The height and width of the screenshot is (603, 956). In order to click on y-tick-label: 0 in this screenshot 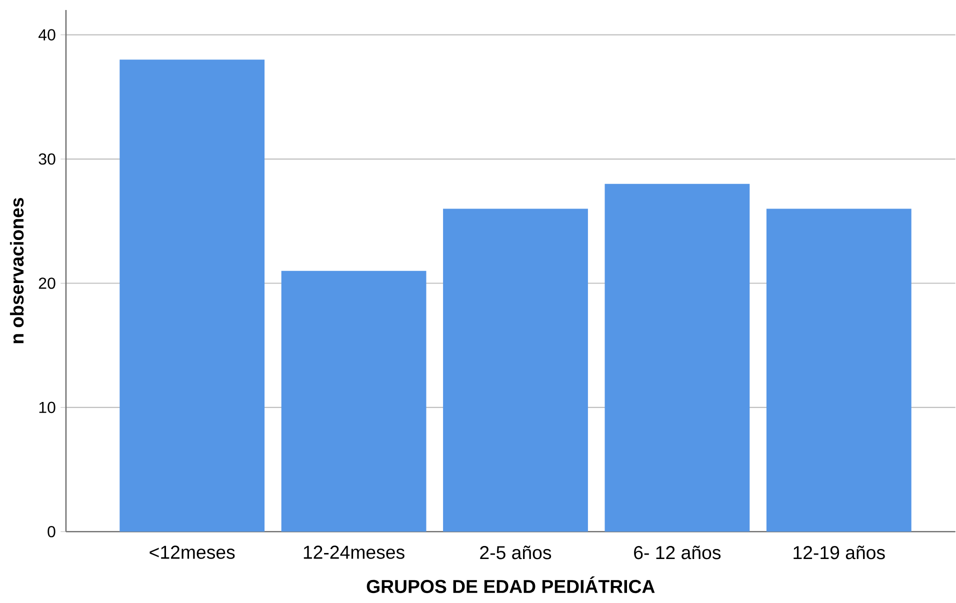, I will do `click(52, 532)`.